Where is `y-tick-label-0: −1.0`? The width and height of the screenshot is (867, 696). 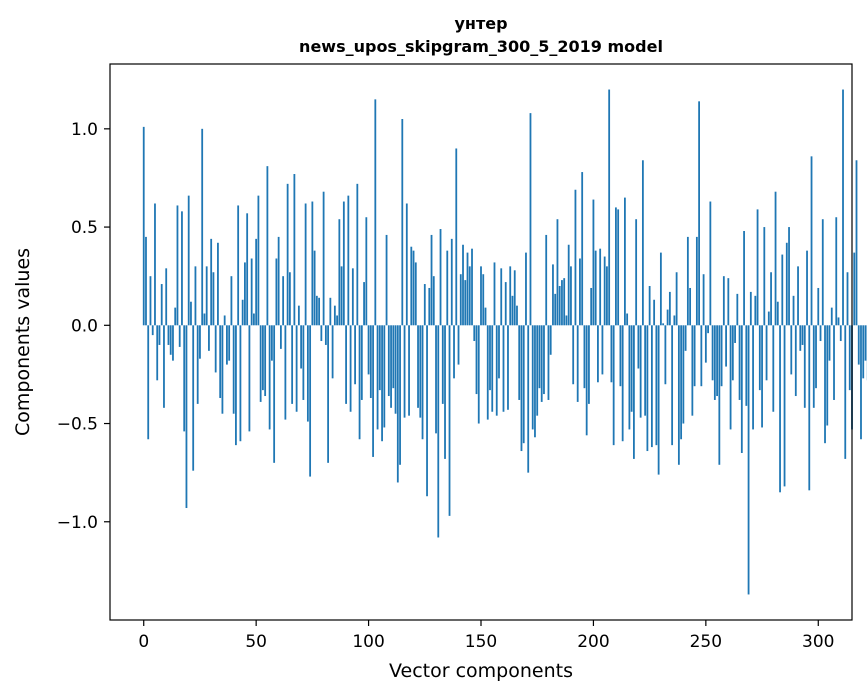
y-tick-label-0: −1.0 is located at coordinates (77, 523).